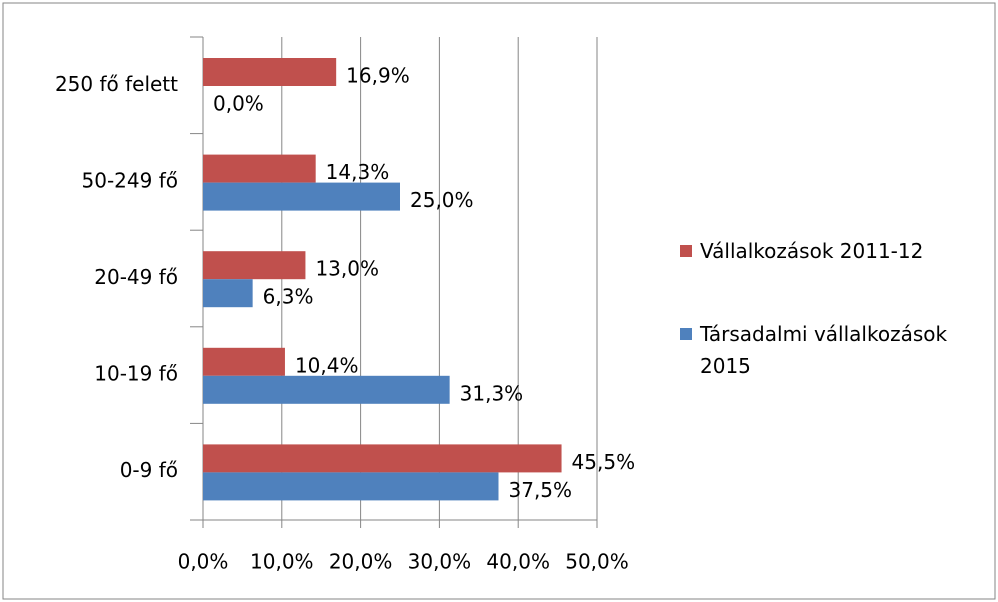 The width and height of the screenshot is (998, 602). I want to click on x-tick-label: 50,0%, so click(597, 562).